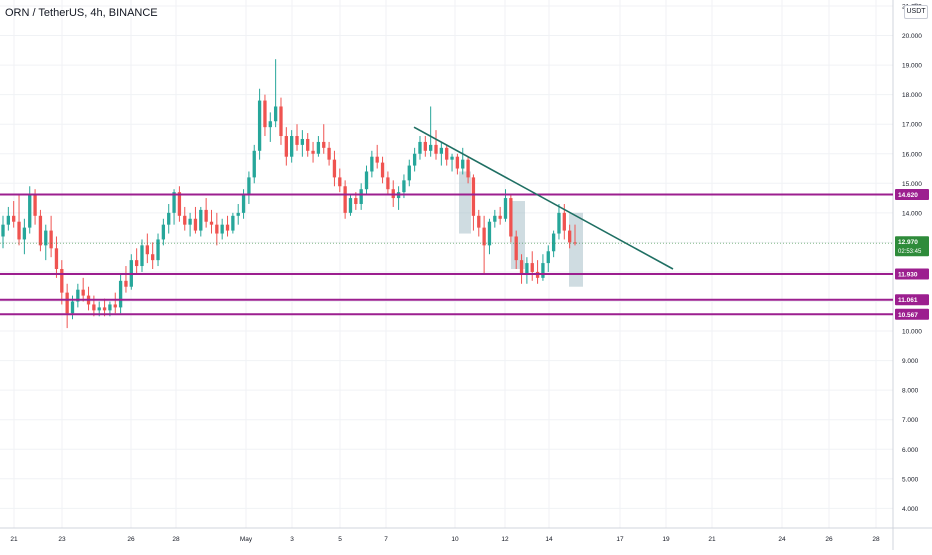  Describe the element at coordinates (912, 184) in the screenshot. I see `y-tick-label: 15.000` at that location.